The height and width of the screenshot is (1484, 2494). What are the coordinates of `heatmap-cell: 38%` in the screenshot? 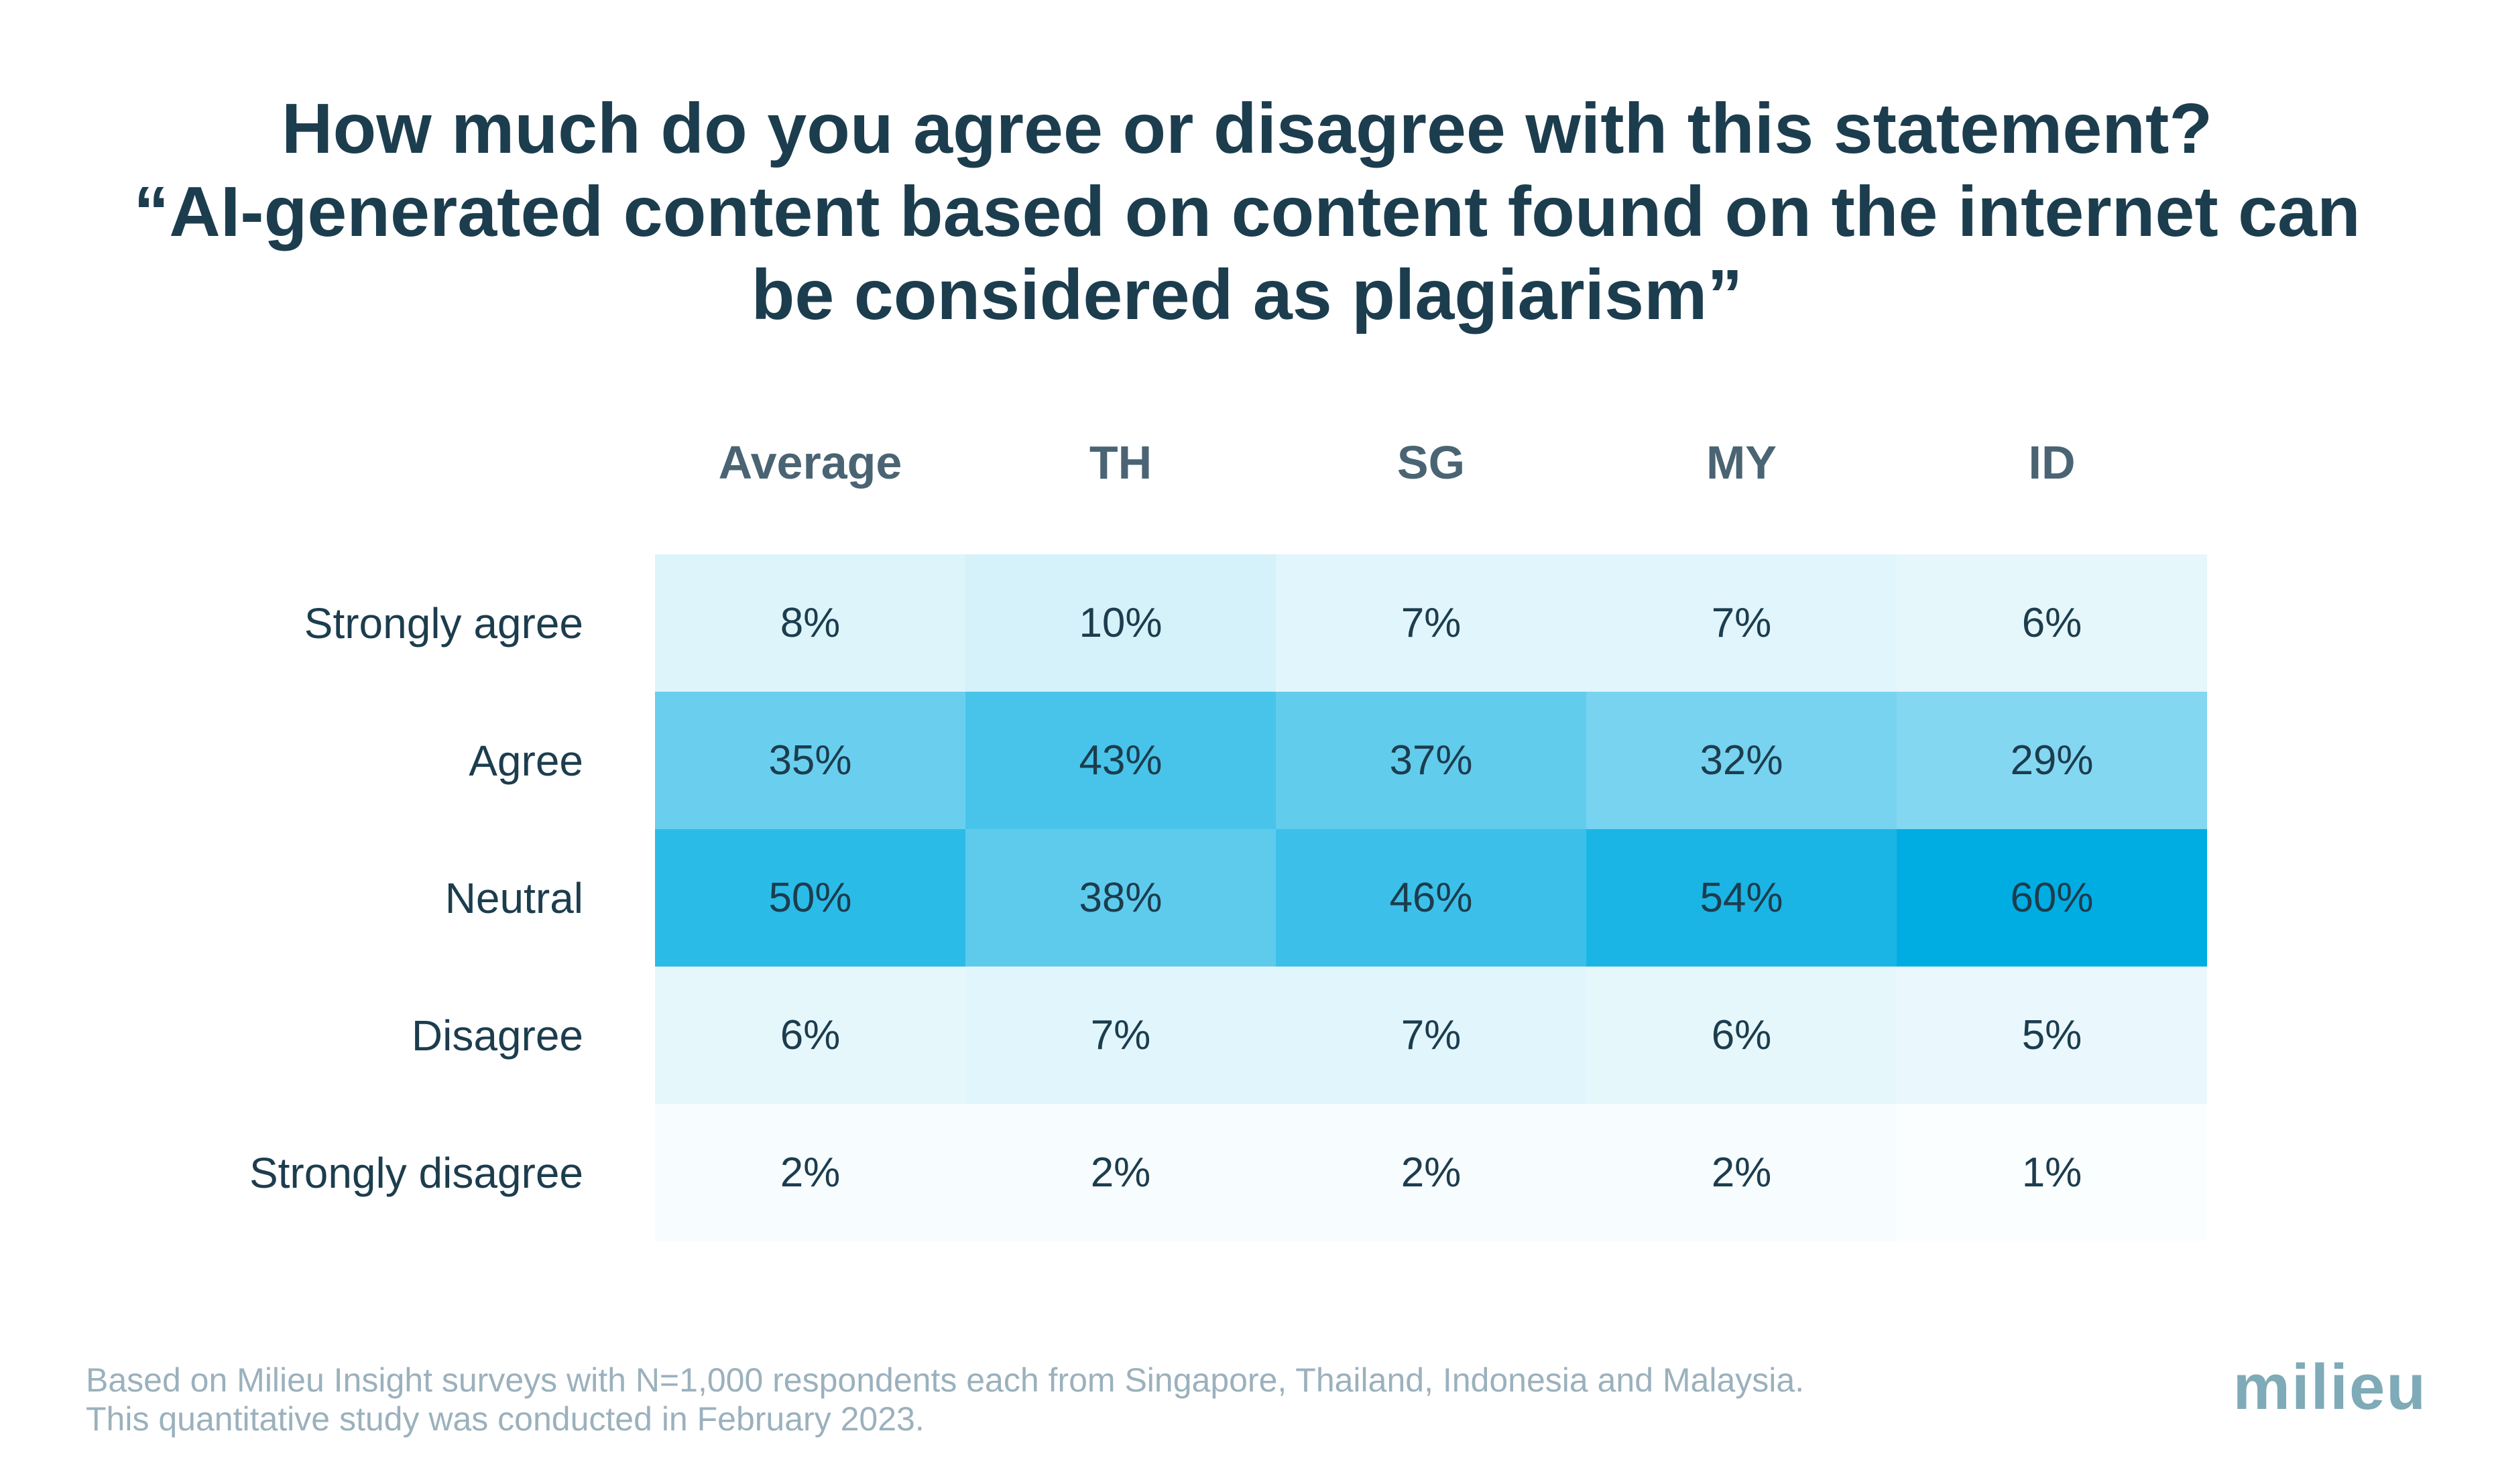 It's located at (1120, 898).